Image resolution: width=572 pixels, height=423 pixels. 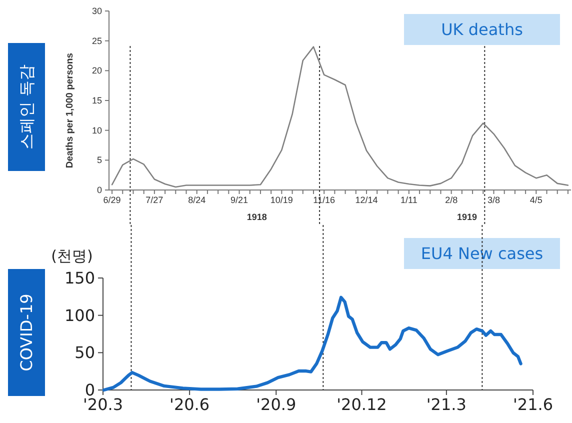 What do you see at coordinates (324, 200) in the screenshot?
I see `x-tick-label: 11/16` at bounding box center [324, 200].